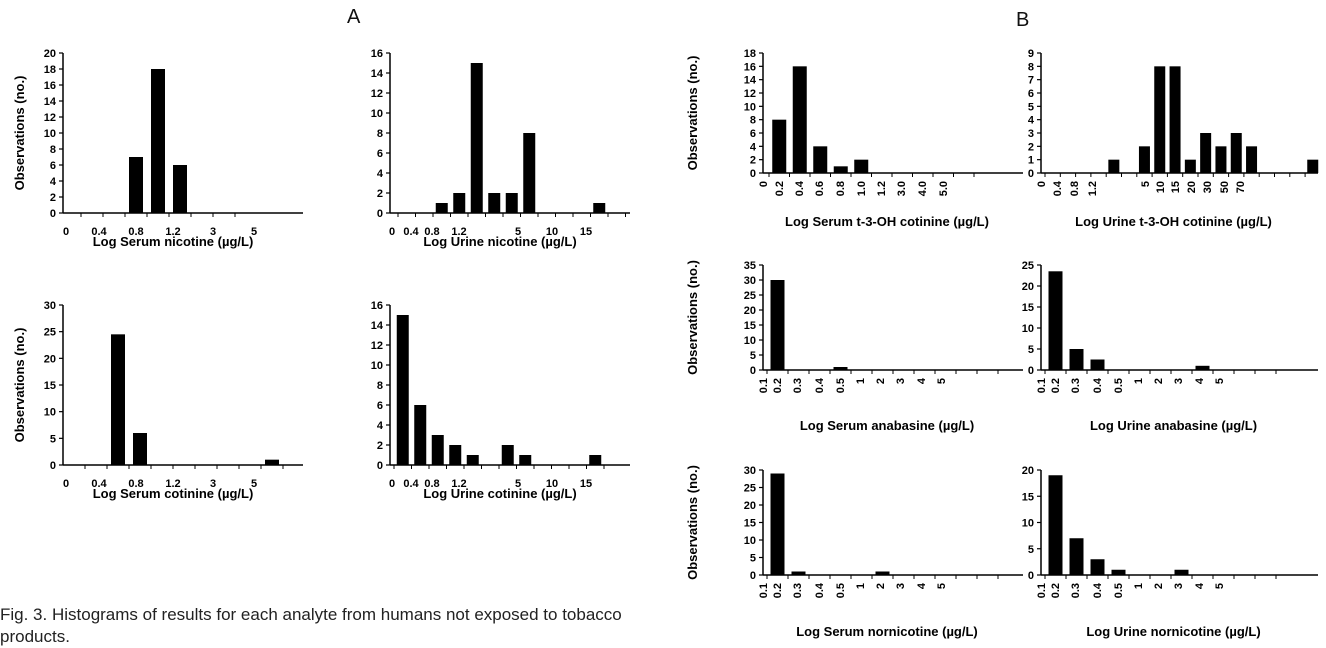 The width and height of the screenshot is (1326, 648). What do you see at coordinates (778, 385) in the screenshot?
I see `x-tick-label: 0.2` at bounding box center [778, 385].